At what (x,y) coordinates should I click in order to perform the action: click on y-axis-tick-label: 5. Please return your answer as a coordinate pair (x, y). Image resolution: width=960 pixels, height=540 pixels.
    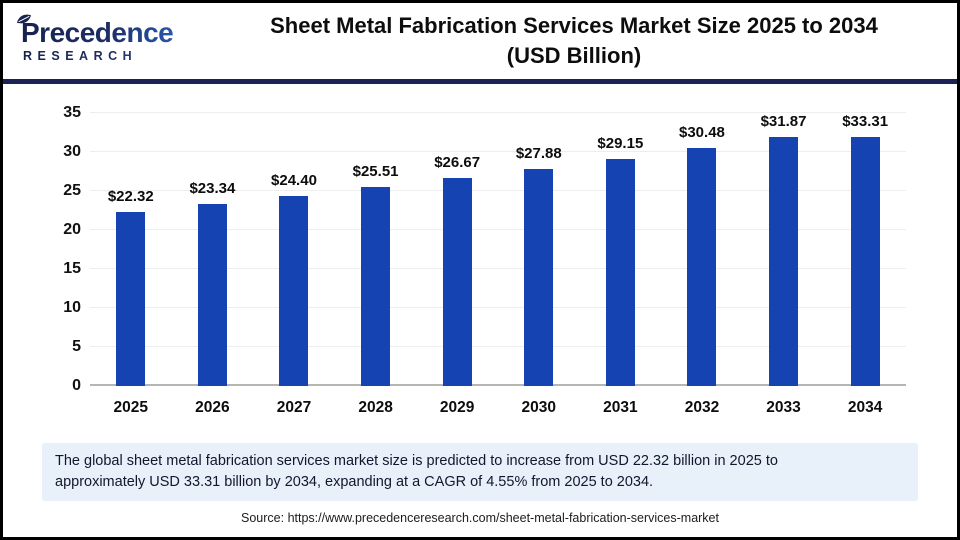
    Looking at the image, I should click on (76, 346).